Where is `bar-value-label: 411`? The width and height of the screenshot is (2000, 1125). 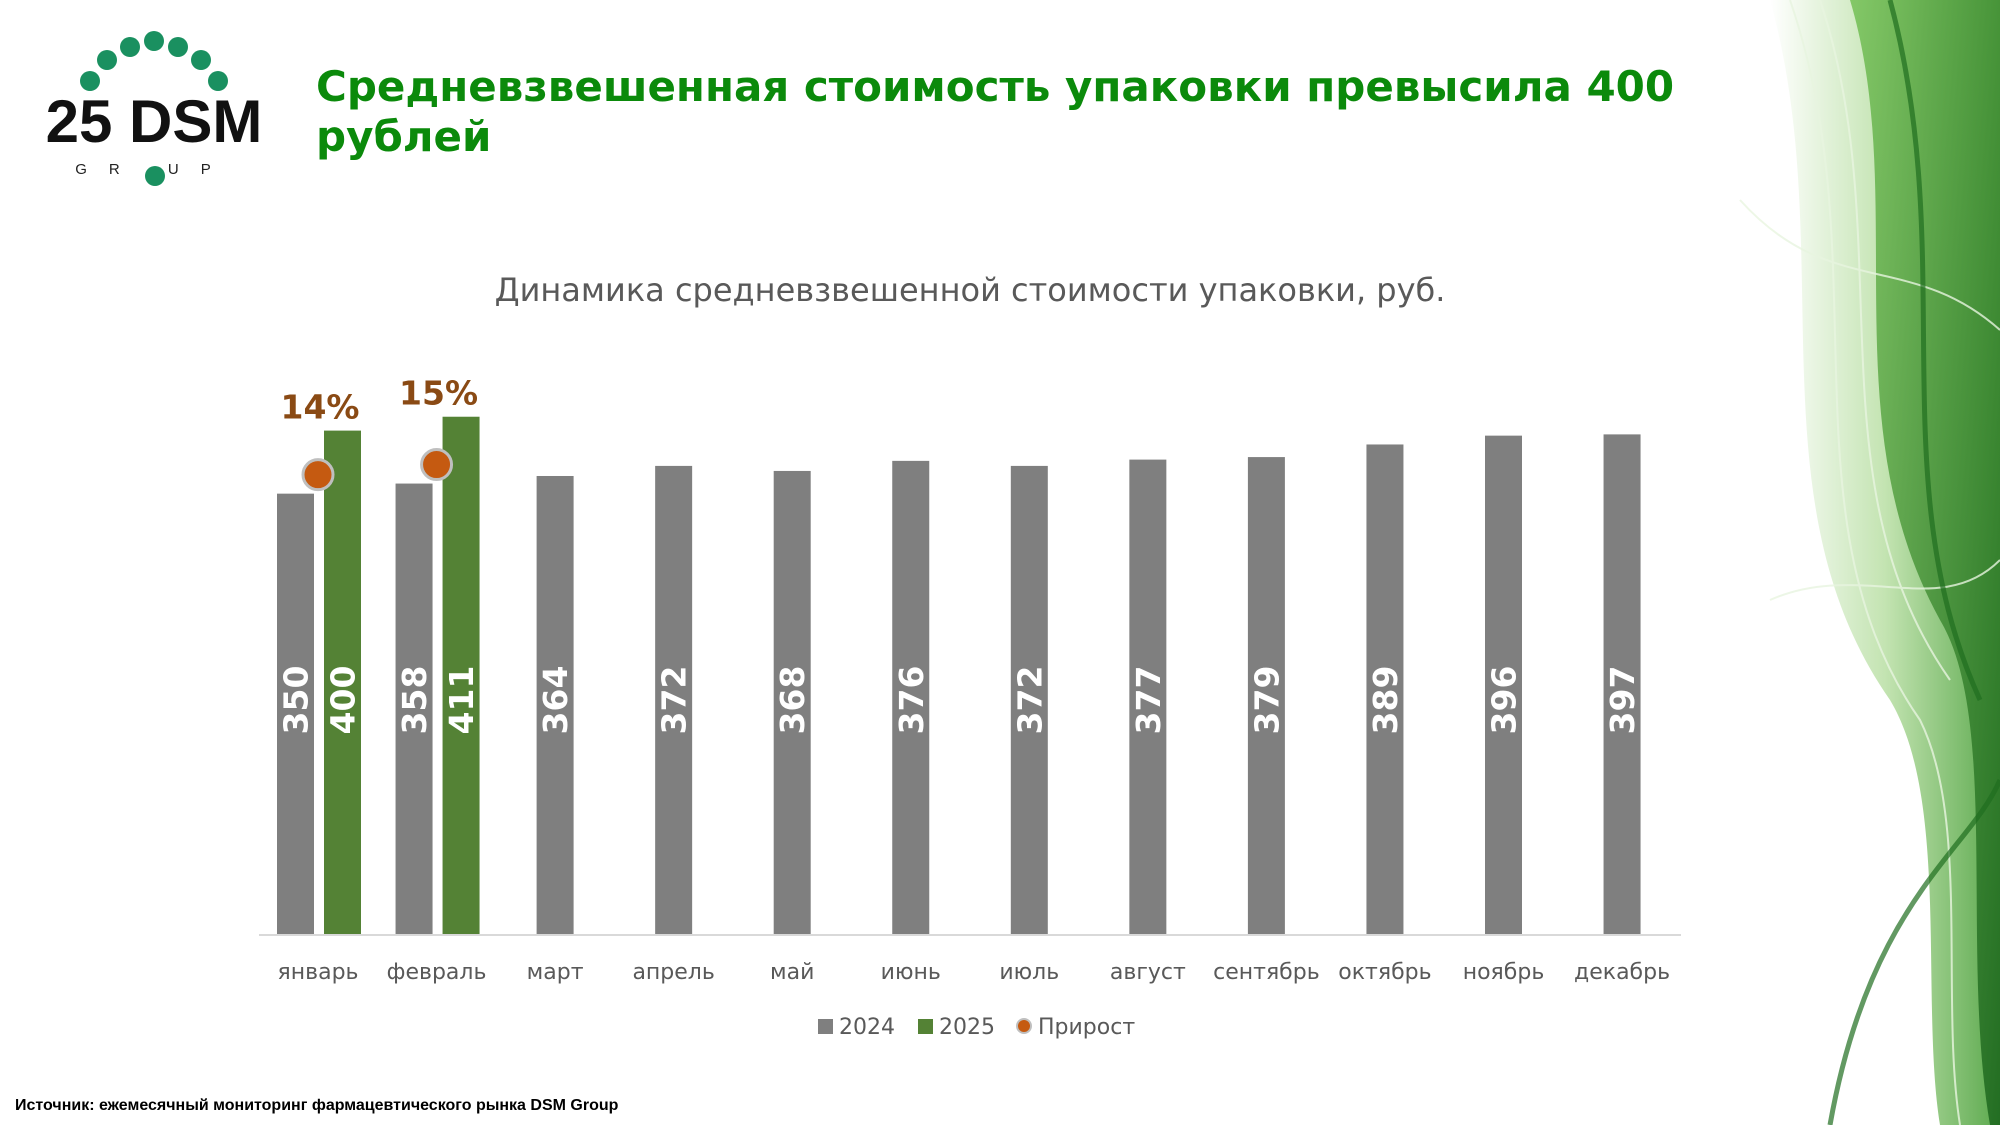 bar-value-label: 411 is located at coordinates (461, 700).